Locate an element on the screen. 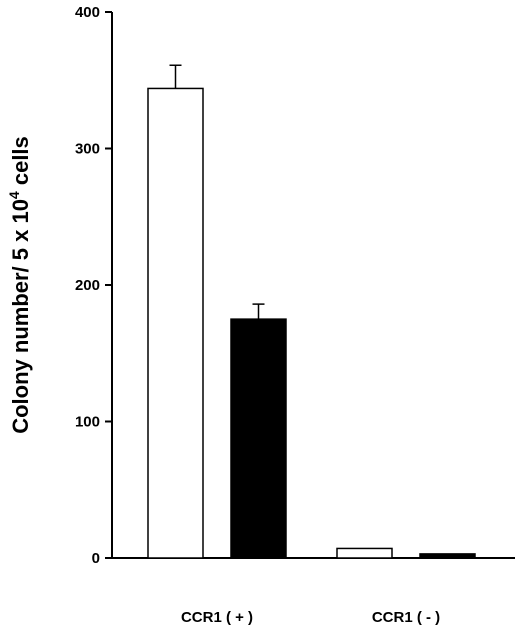 Image resolution: width=520 pixels, height=635 pixels. y-axis-title: Colony number/ 5 x 104 cells is located at coordinates (19, 285).